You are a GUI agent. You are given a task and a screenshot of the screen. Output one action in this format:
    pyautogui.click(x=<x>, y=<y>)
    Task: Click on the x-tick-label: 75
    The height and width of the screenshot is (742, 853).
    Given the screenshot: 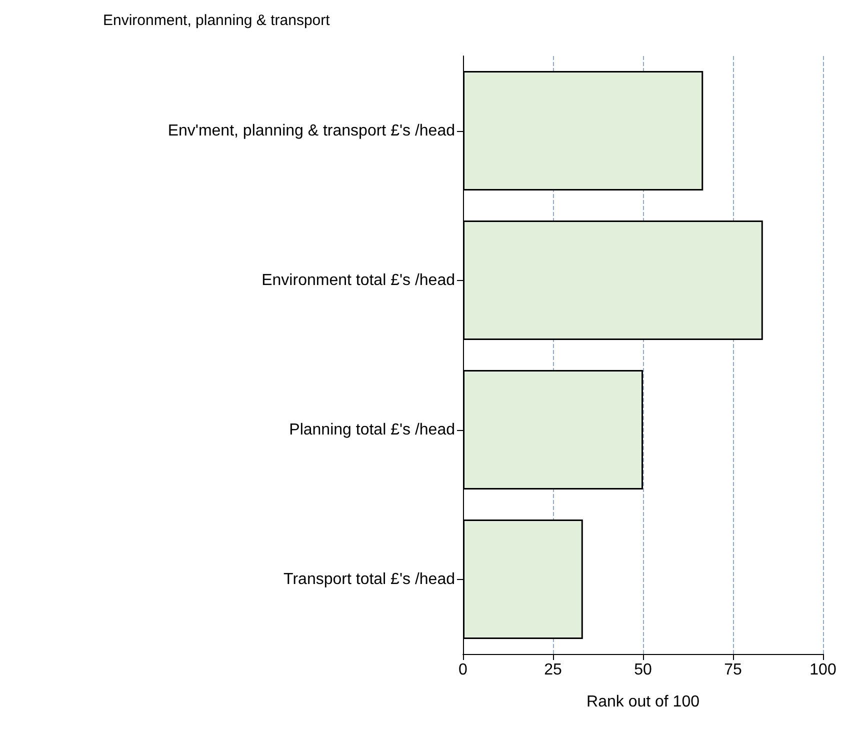 What is the action you would take?
    pyautogui.click(x=733, y=670)
    